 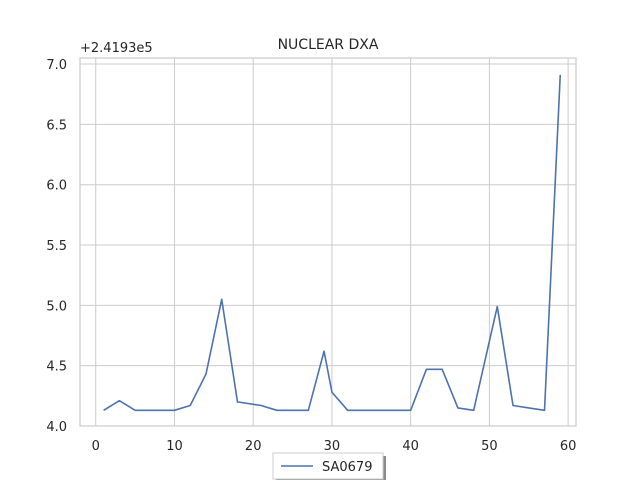 I want to click on y-offset-label: +2.4193e5, so click(x=116, y=48).